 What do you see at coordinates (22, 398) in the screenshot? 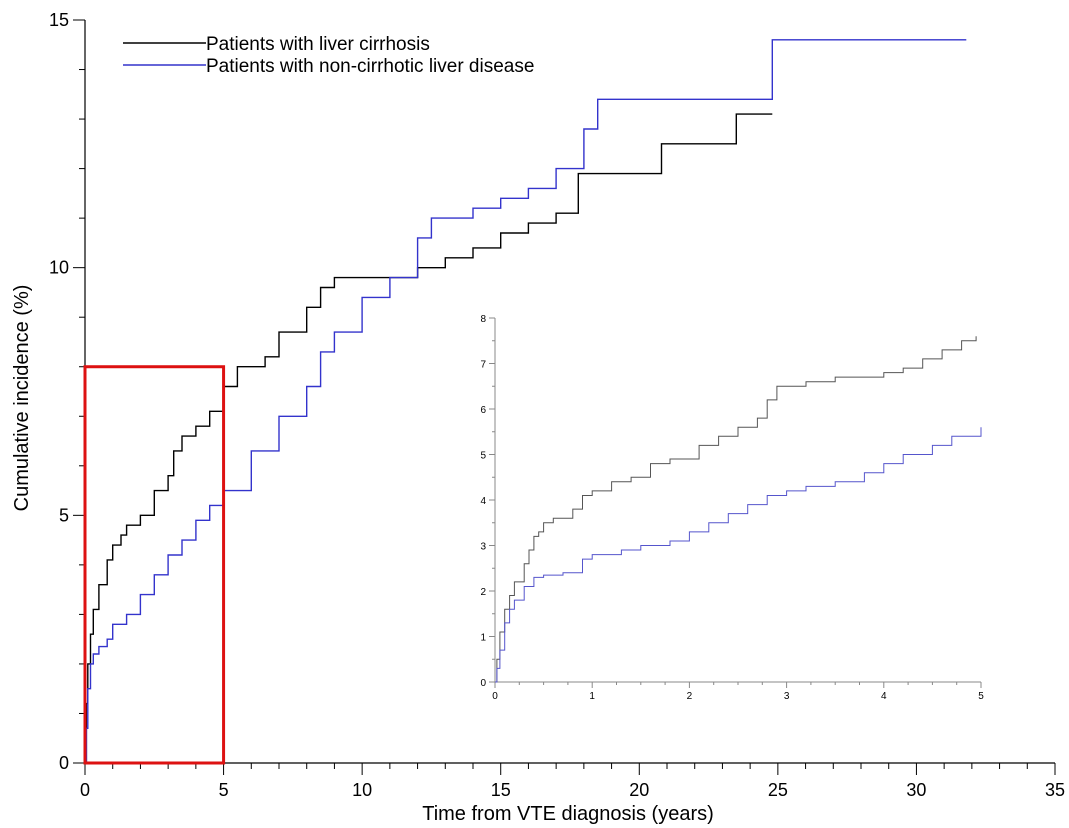
I see `y-axis-title: Cumulative incidence (%)` at bounding box center [22, 398].